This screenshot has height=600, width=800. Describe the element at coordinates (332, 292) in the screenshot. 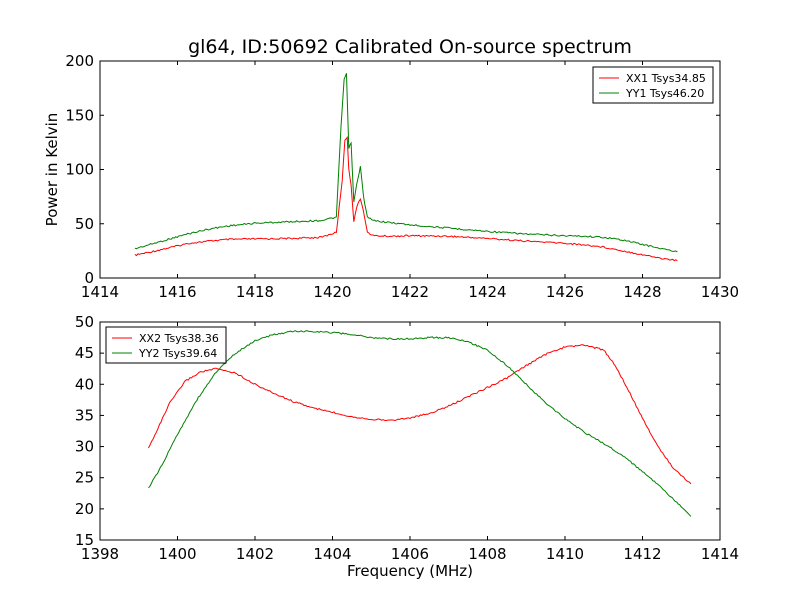

I see `x-tick-label: 1420` at that location.